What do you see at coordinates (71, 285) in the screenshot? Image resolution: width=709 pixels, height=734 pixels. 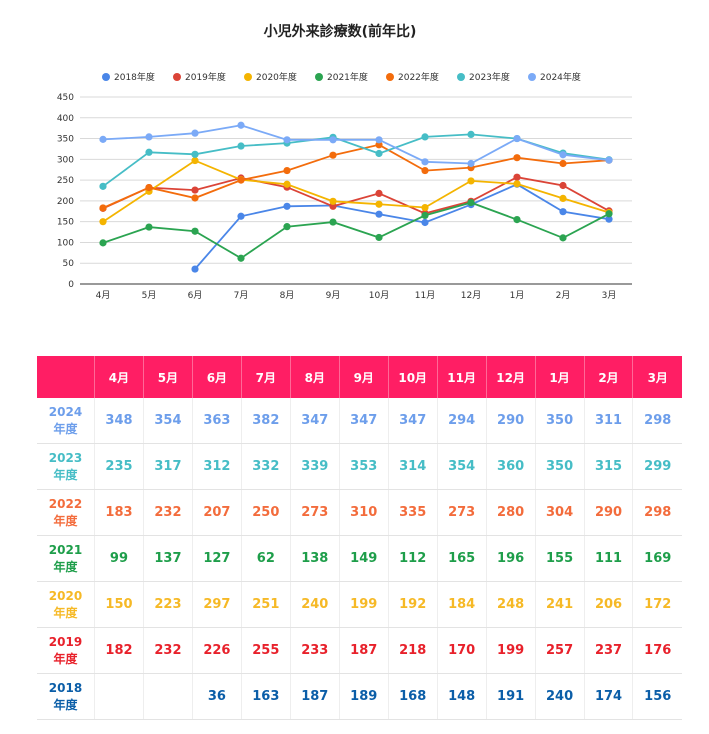 I see `y-tick-label: 0` at bounding box center [71, 285].